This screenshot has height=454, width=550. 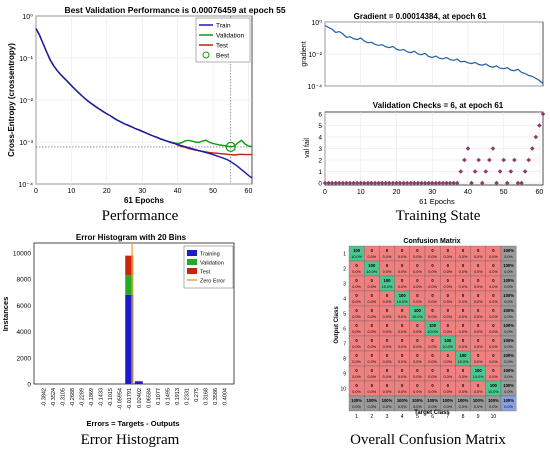 What do you see at coordinates (371, 417) in the screenshot?
I see `confusion-target-class-label: 2` at bounding box center [371, 417].